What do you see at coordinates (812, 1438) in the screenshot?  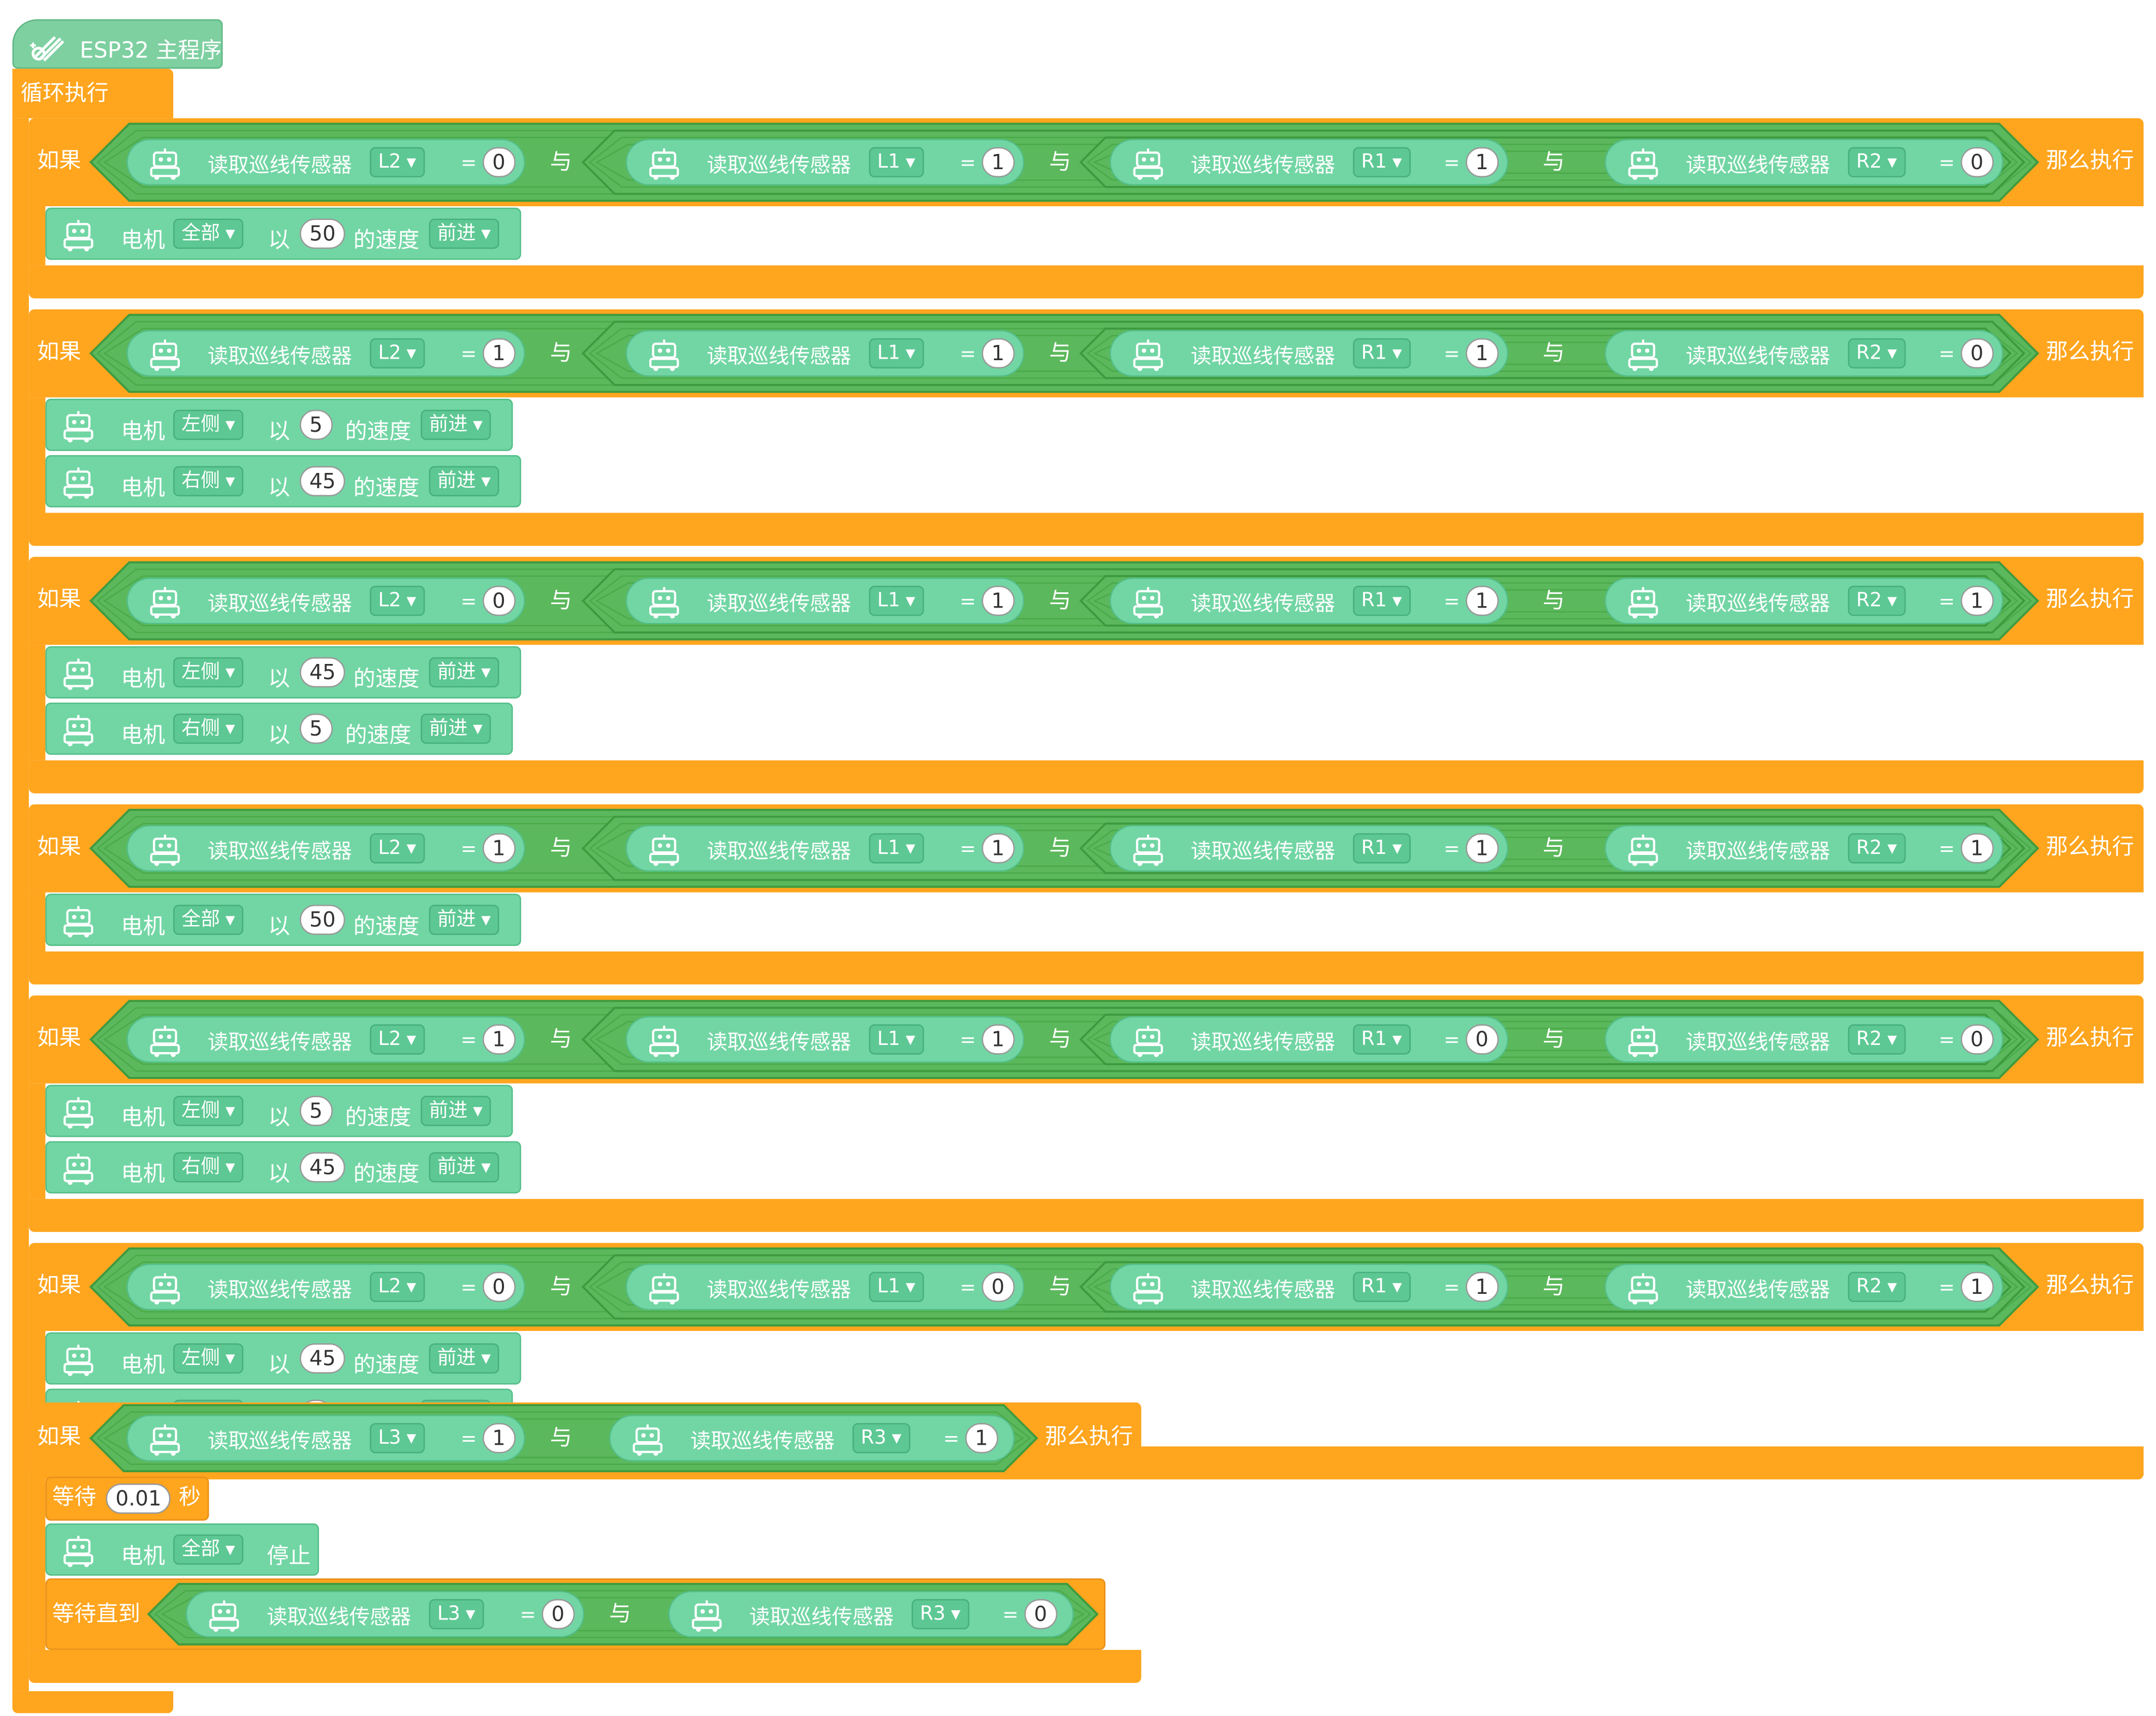 I see `sensor-compare-block: 读取巡线传感器 R3 ▼ = 1` at bounding box center [812, 1438].